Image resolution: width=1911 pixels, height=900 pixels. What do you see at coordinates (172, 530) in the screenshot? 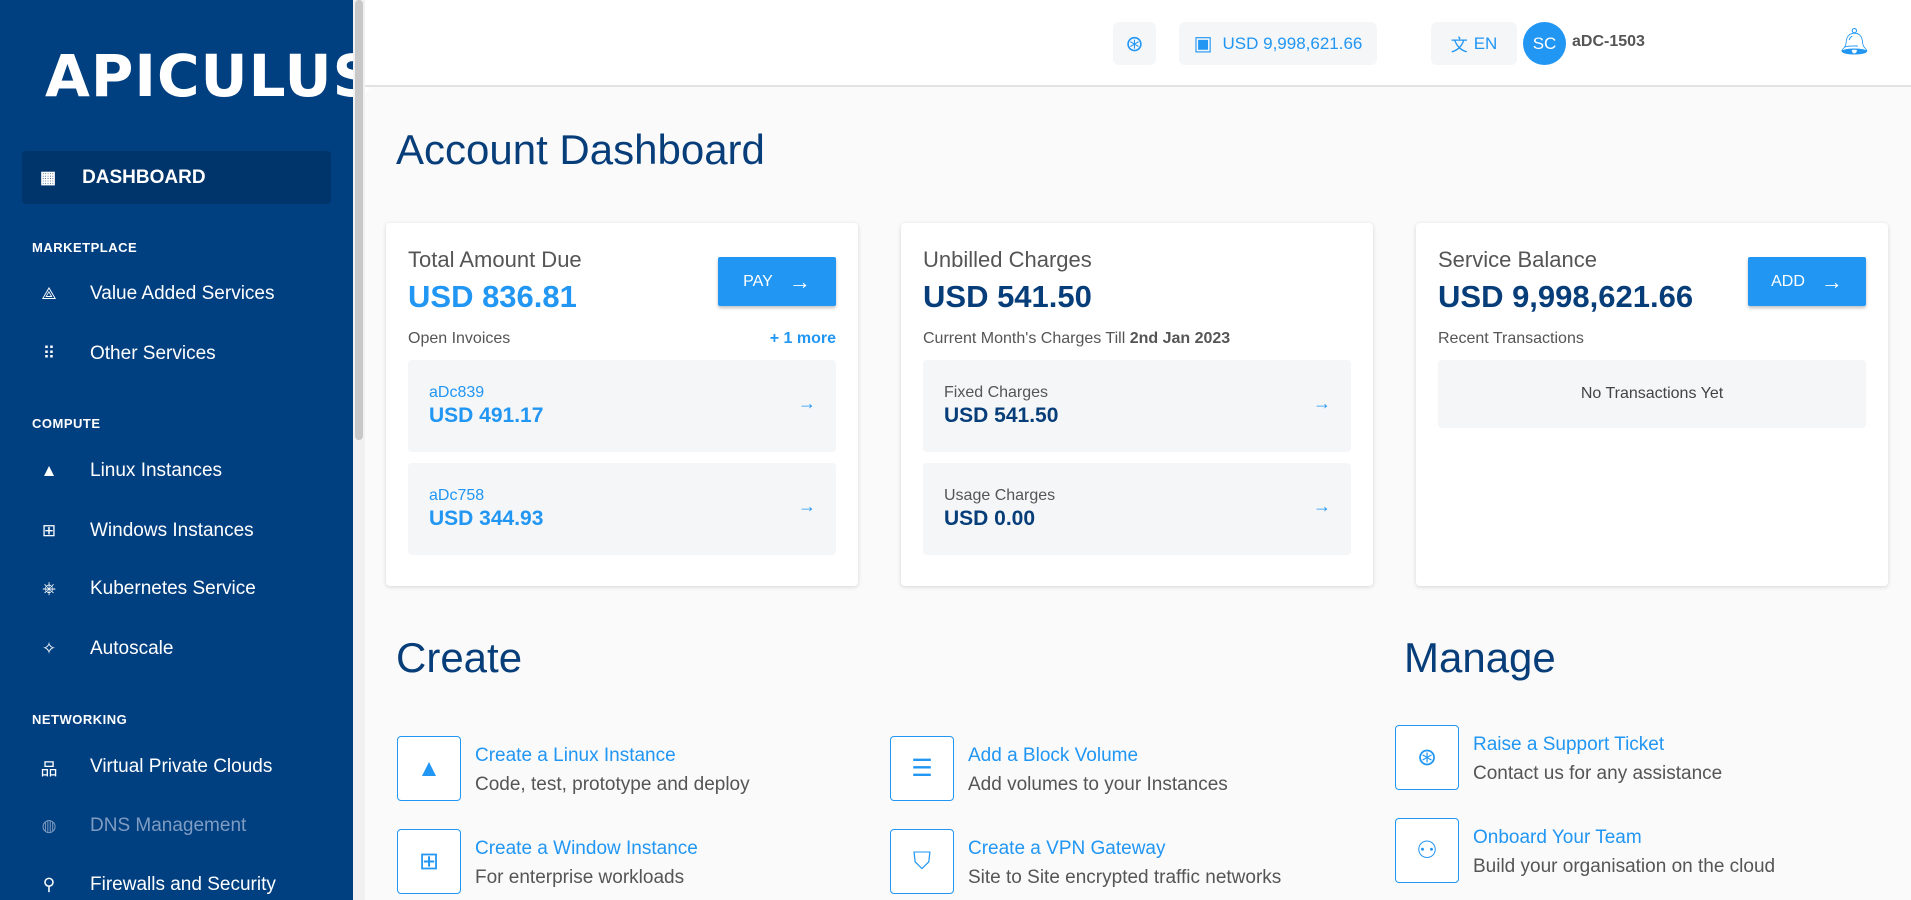
I see `sidebar-item-label: Windows Instances` at bounding box center [172, 530].